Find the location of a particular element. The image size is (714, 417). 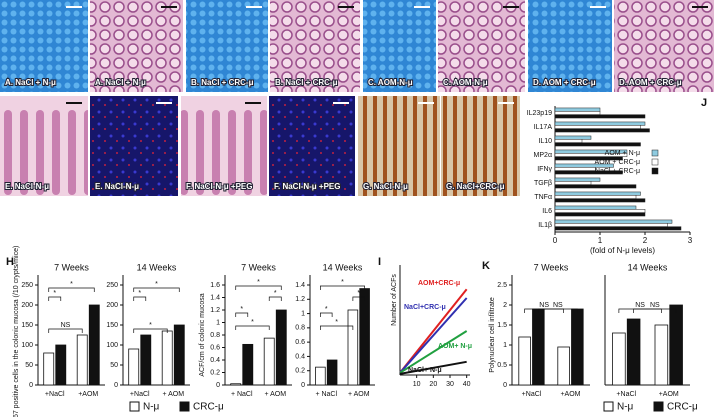

y-tick-label: 200 is located at coordinates (112, 305).